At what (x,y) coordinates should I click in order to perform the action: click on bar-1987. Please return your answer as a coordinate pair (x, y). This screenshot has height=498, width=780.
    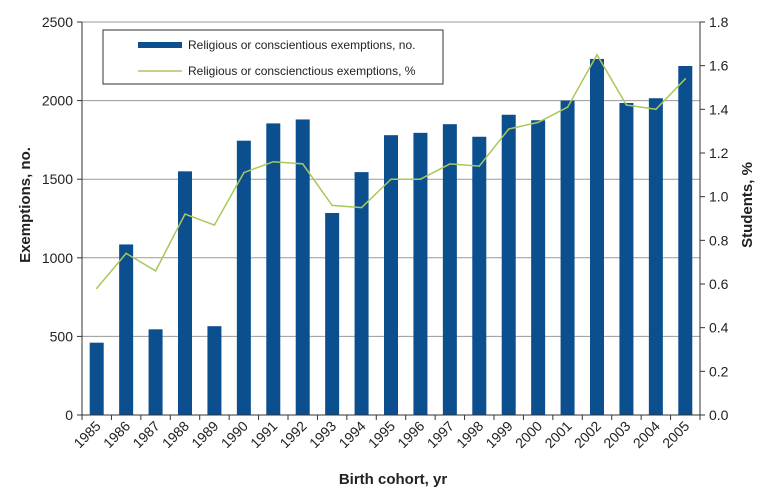
    Looking at the image, I should click on (155, 372).